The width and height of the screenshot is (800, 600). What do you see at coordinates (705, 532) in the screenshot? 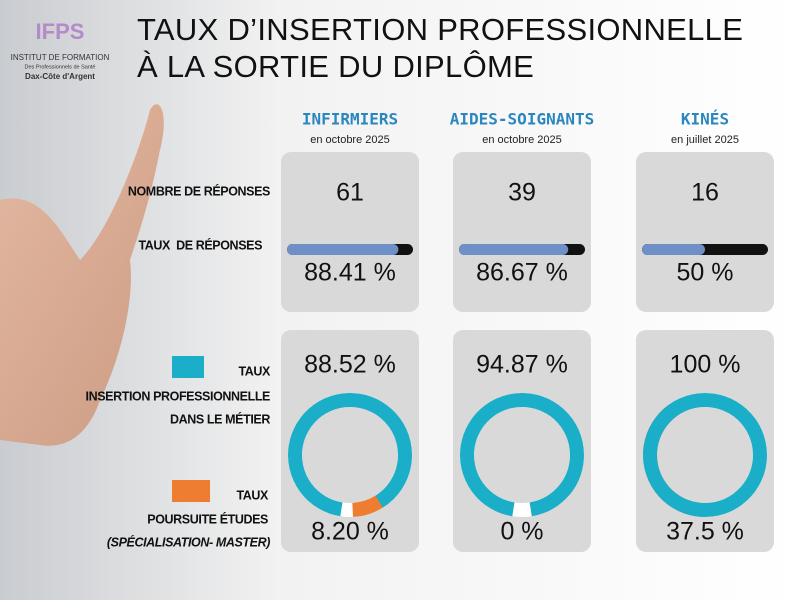
I see `further-label: 37.5 %` at bounding box center [705, 532].